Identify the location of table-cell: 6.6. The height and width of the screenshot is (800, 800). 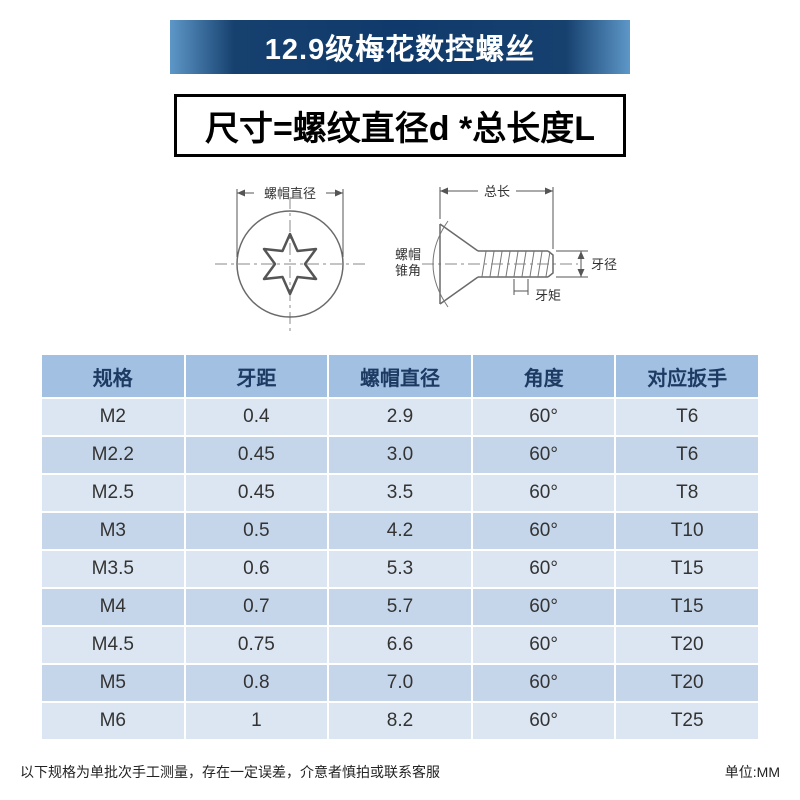
(400, 645).